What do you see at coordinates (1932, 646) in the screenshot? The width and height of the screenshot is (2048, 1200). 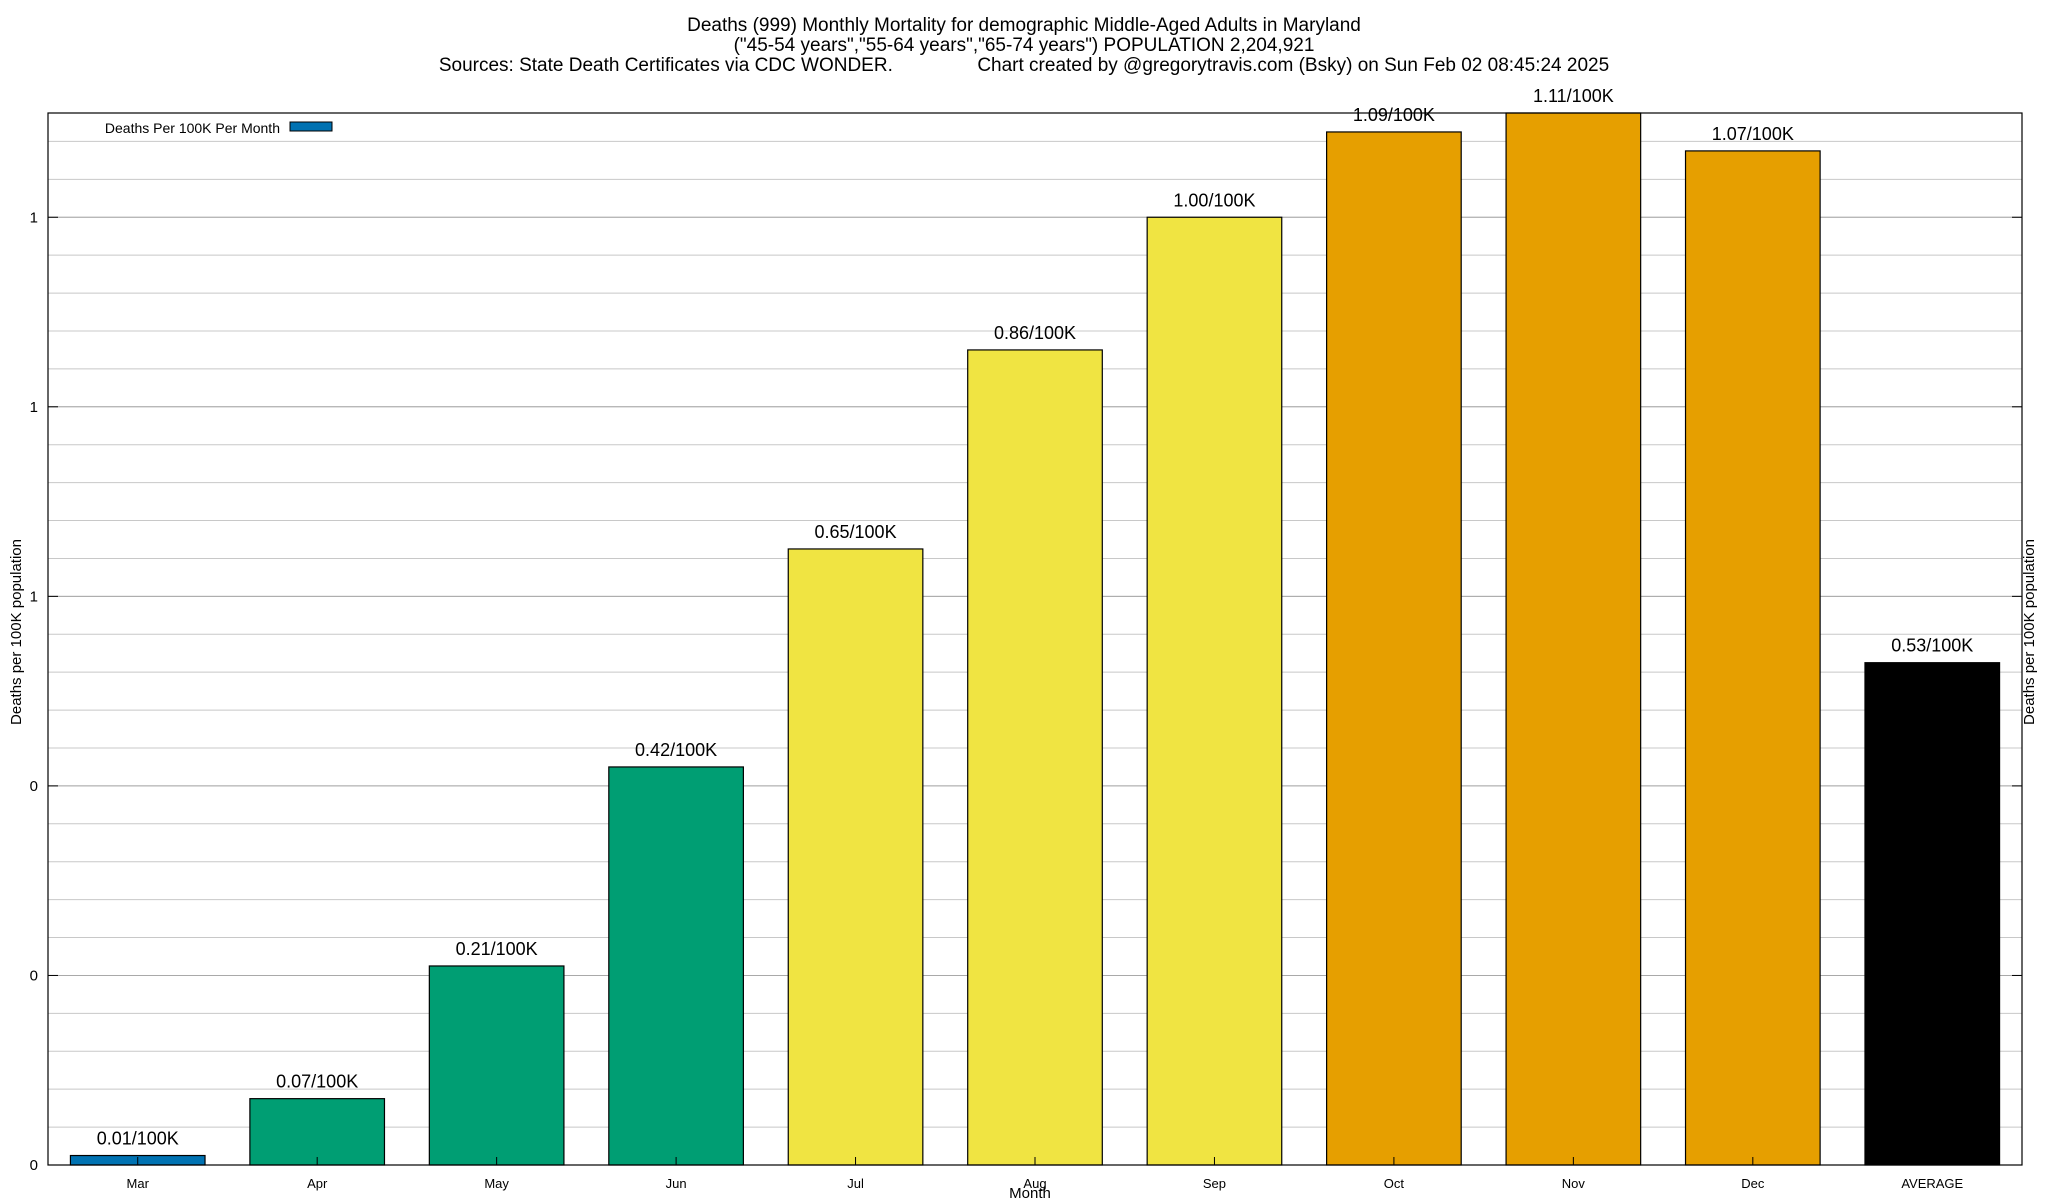 I see `data-label-average: 0.53/100K` at bounding box center [1932, 646].